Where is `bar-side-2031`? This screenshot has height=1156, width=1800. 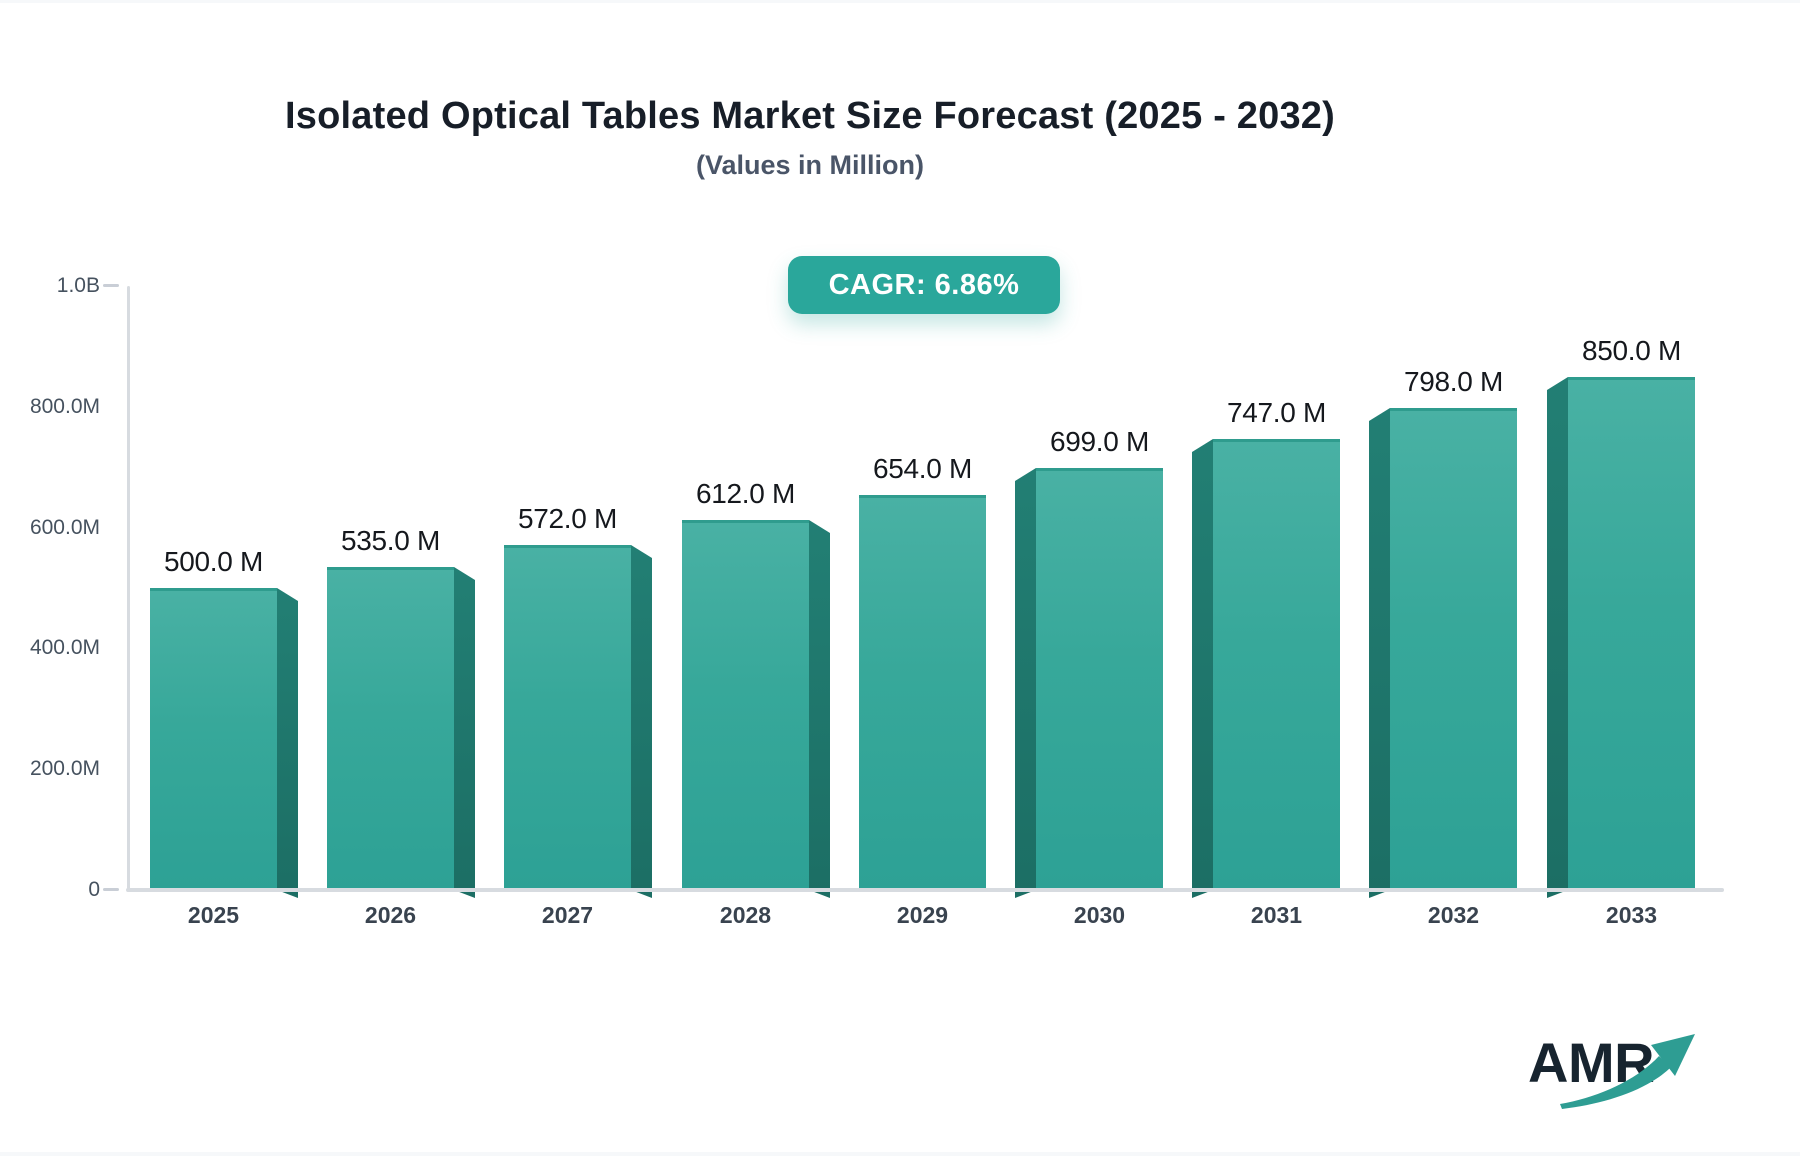
bar-side-2031 is located at coordinates (1202, 668).